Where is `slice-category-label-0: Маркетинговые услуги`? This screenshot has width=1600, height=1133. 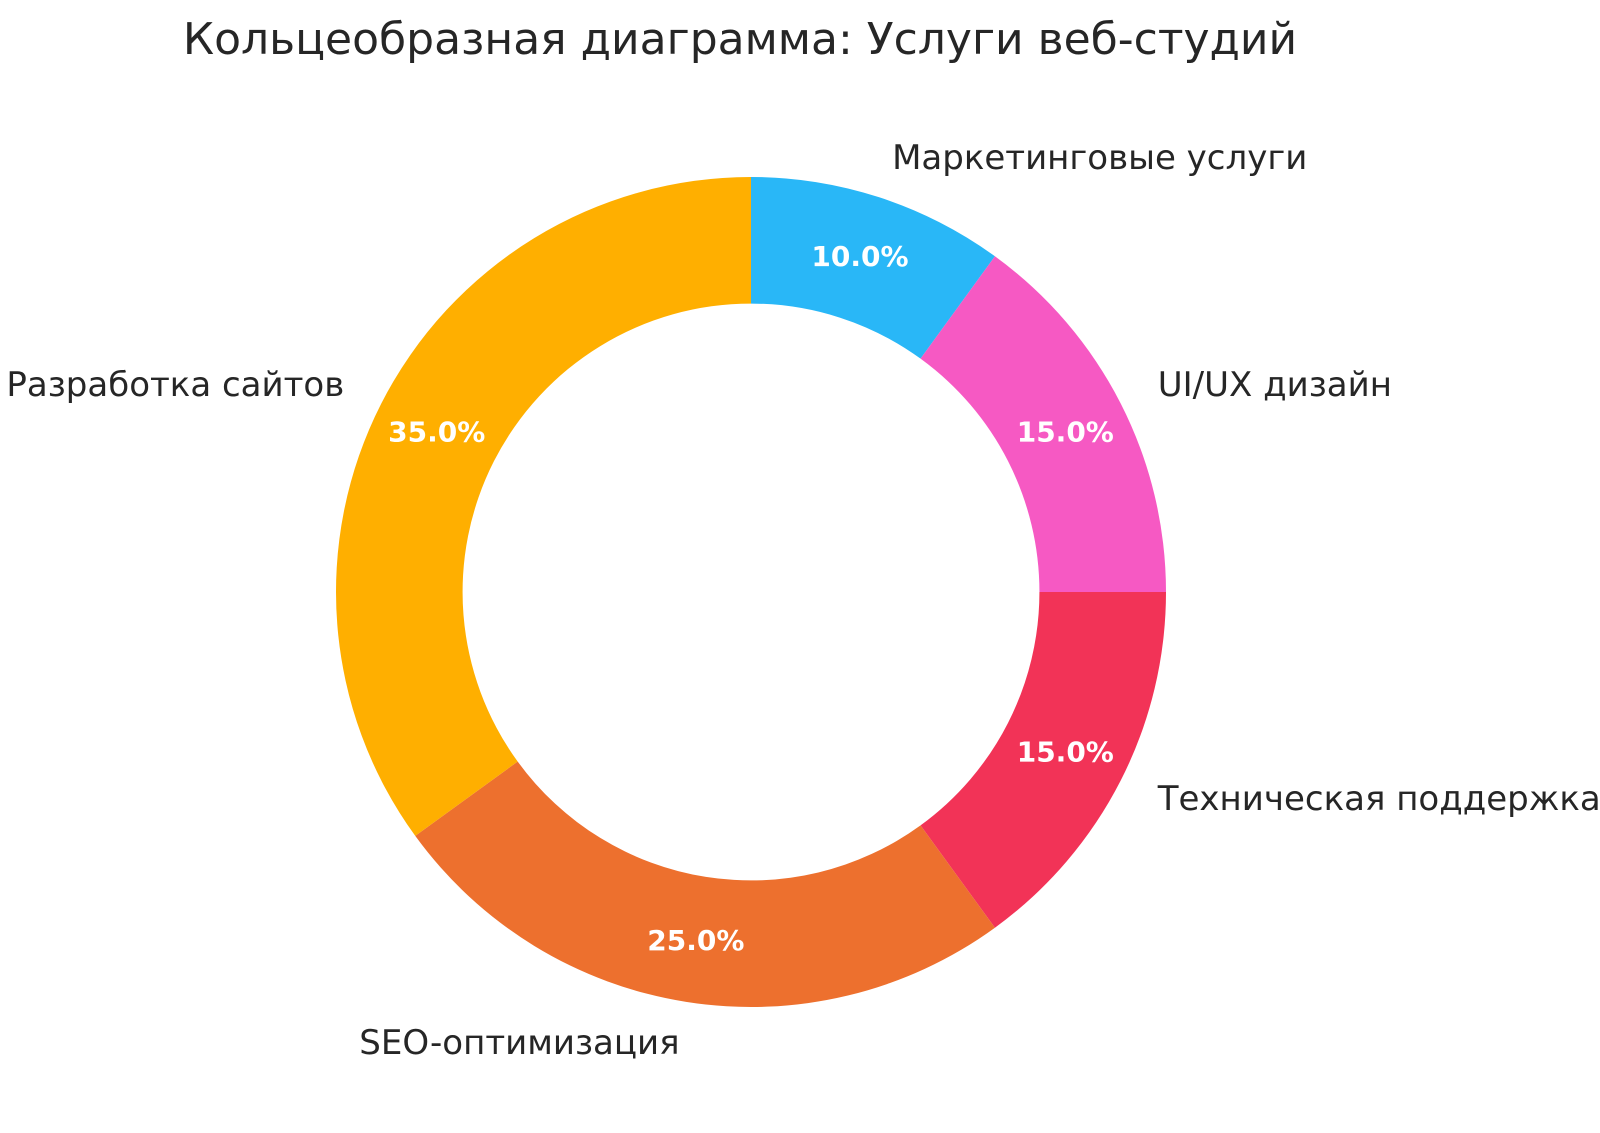 slice-category-label-0: Маркетинговые услуги is located at coordinates (1099, 158).